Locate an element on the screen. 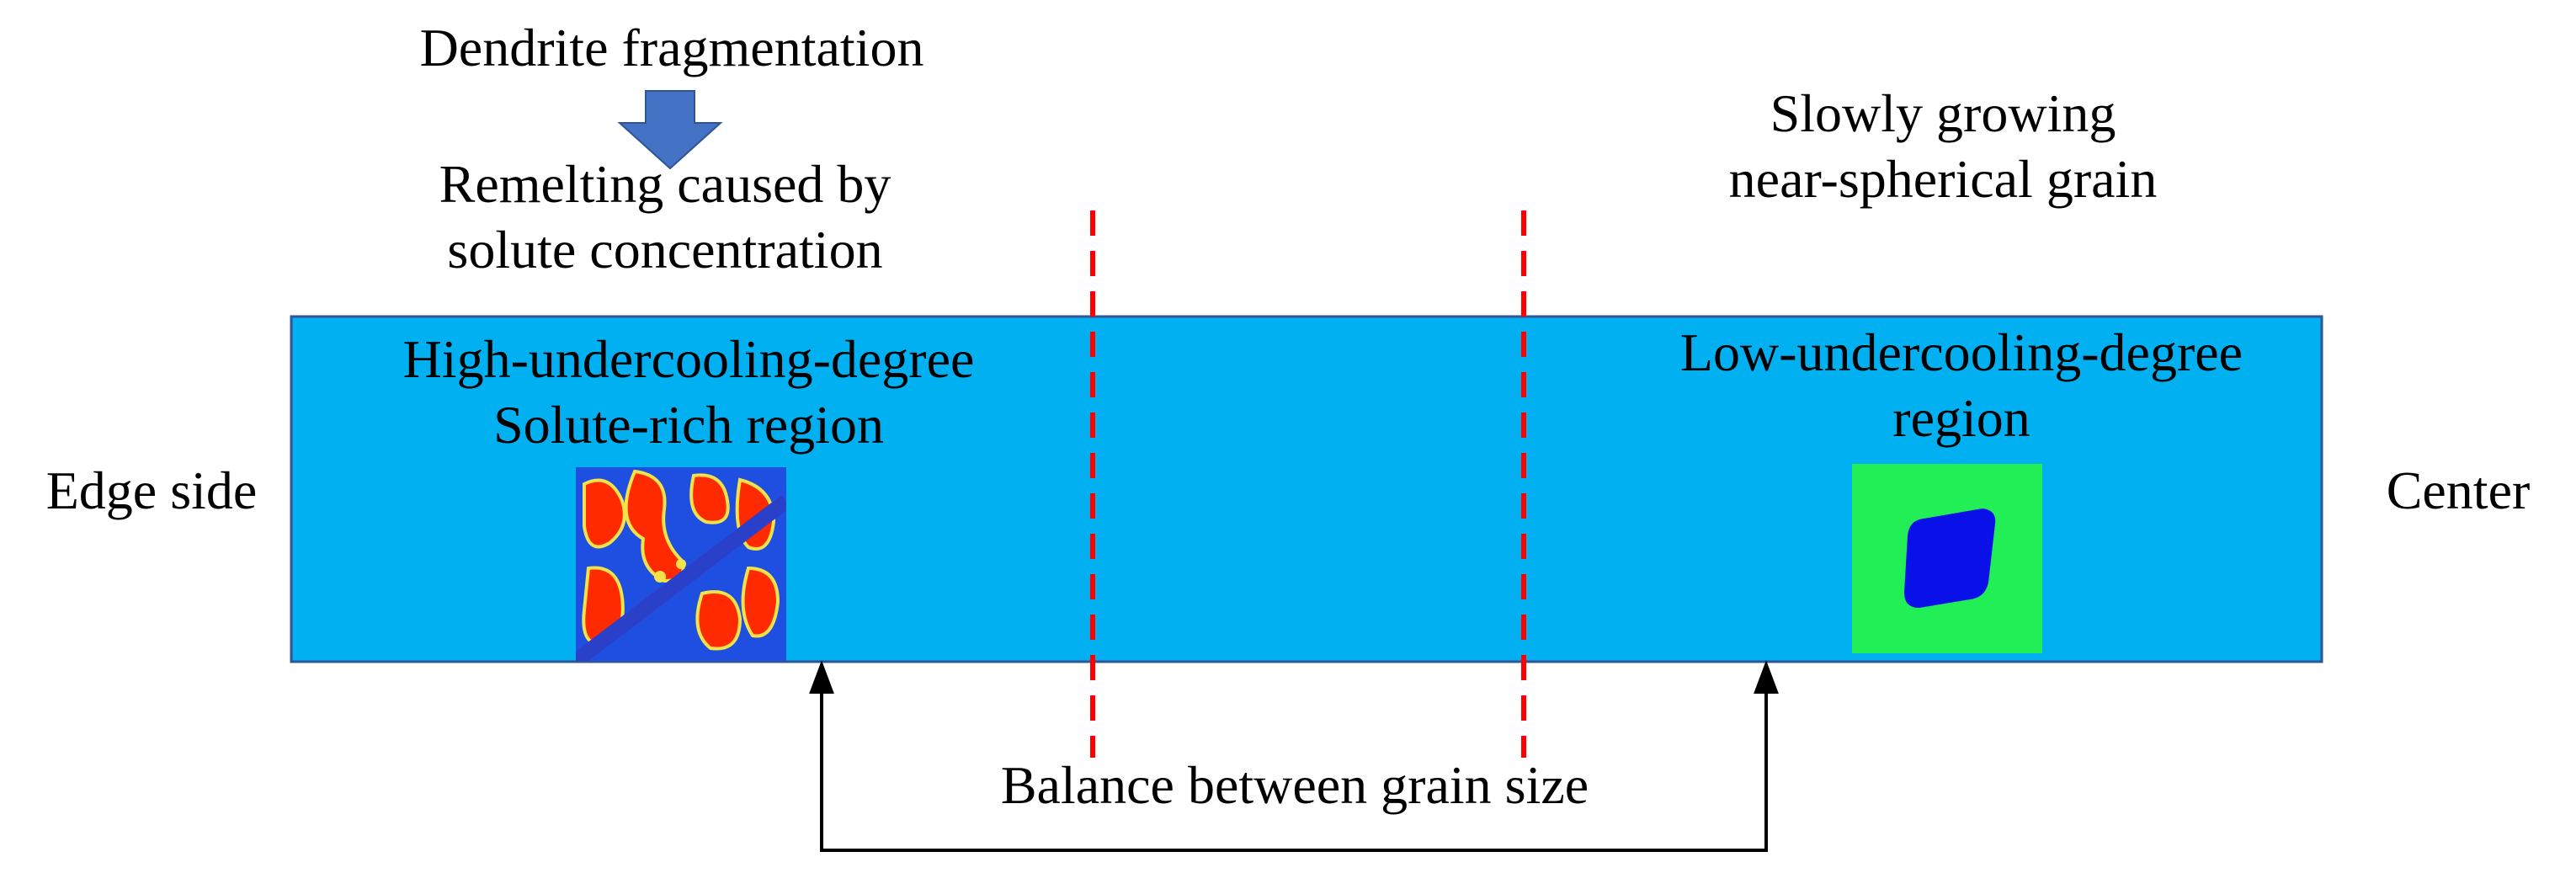 Image resolution: width=2576 pixels, height=873 pixels. balance-connector-arrows is located at coordinates (1294, 756).